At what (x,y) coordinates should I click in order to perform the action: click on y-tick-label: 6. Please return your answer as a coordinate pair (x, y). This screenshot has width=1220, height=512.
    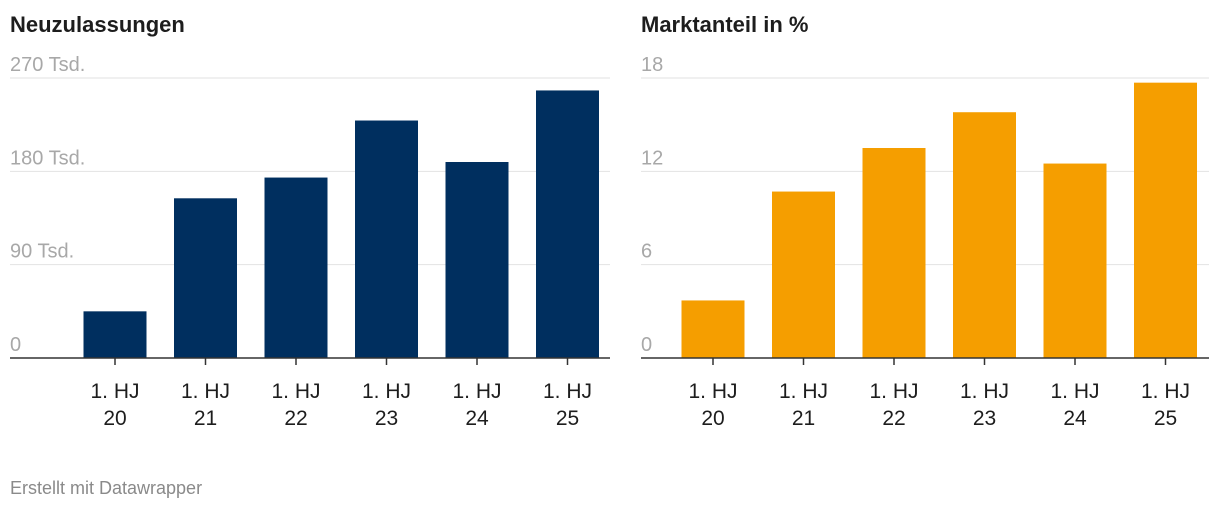
    Looking at the image, I should click on (646, 252).